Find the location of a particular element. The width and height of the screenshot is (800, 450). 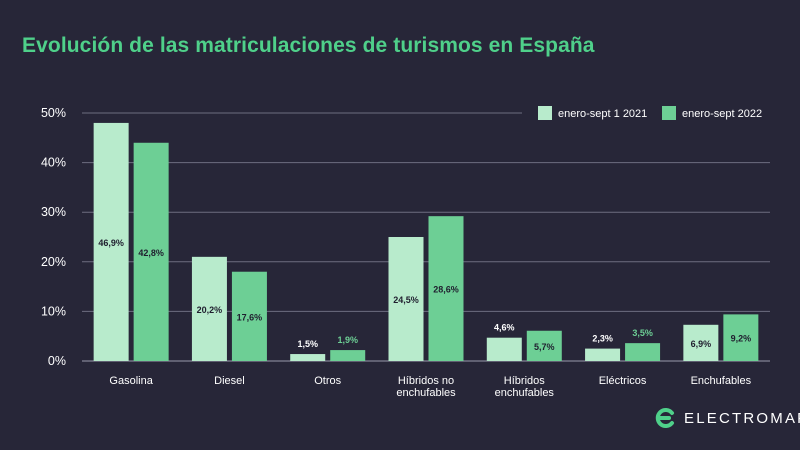

data-label: 20,2% is located at coordinates (210, 310).